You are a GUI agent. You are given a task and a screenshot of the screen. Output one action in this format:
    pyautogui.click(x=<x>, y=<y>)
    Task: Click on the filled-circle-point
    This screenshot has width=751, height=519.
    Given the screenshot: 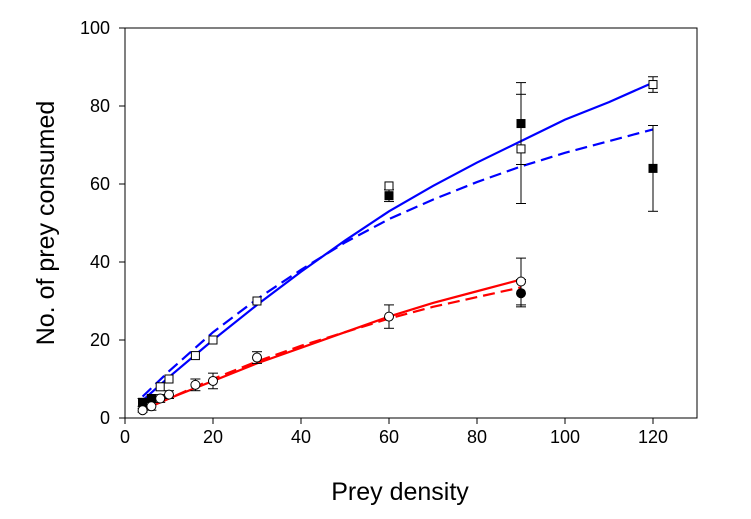 What is the action you would take?
    pyautogui.click(x=521, y=293)
    